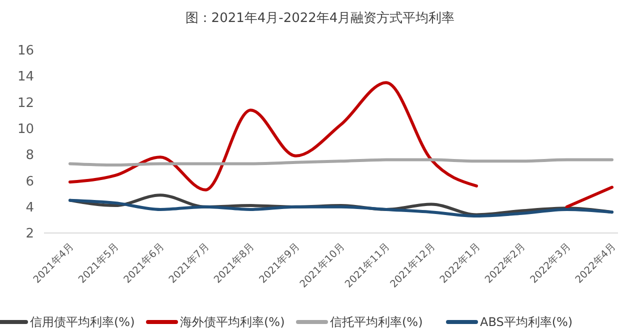  Describe the element at coordinates (30, 156) in the screenshot. I see `y-tick-label: 8` at that location.